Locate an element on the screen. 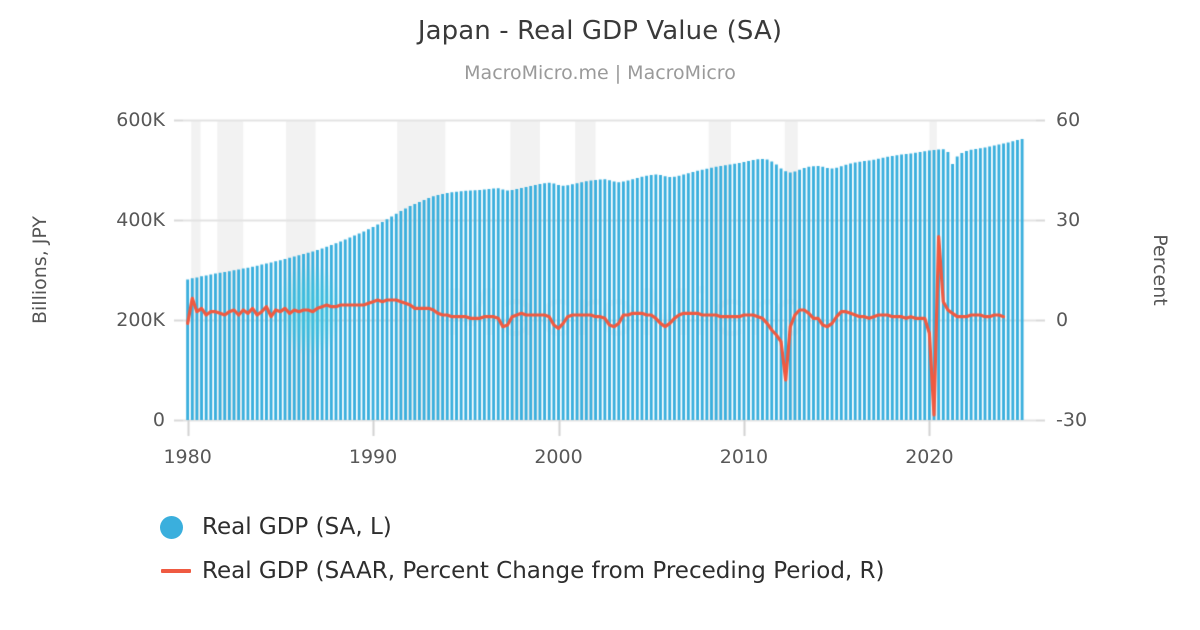  x-axis-tick-label: 1980 is located at coordinates (187, 457).